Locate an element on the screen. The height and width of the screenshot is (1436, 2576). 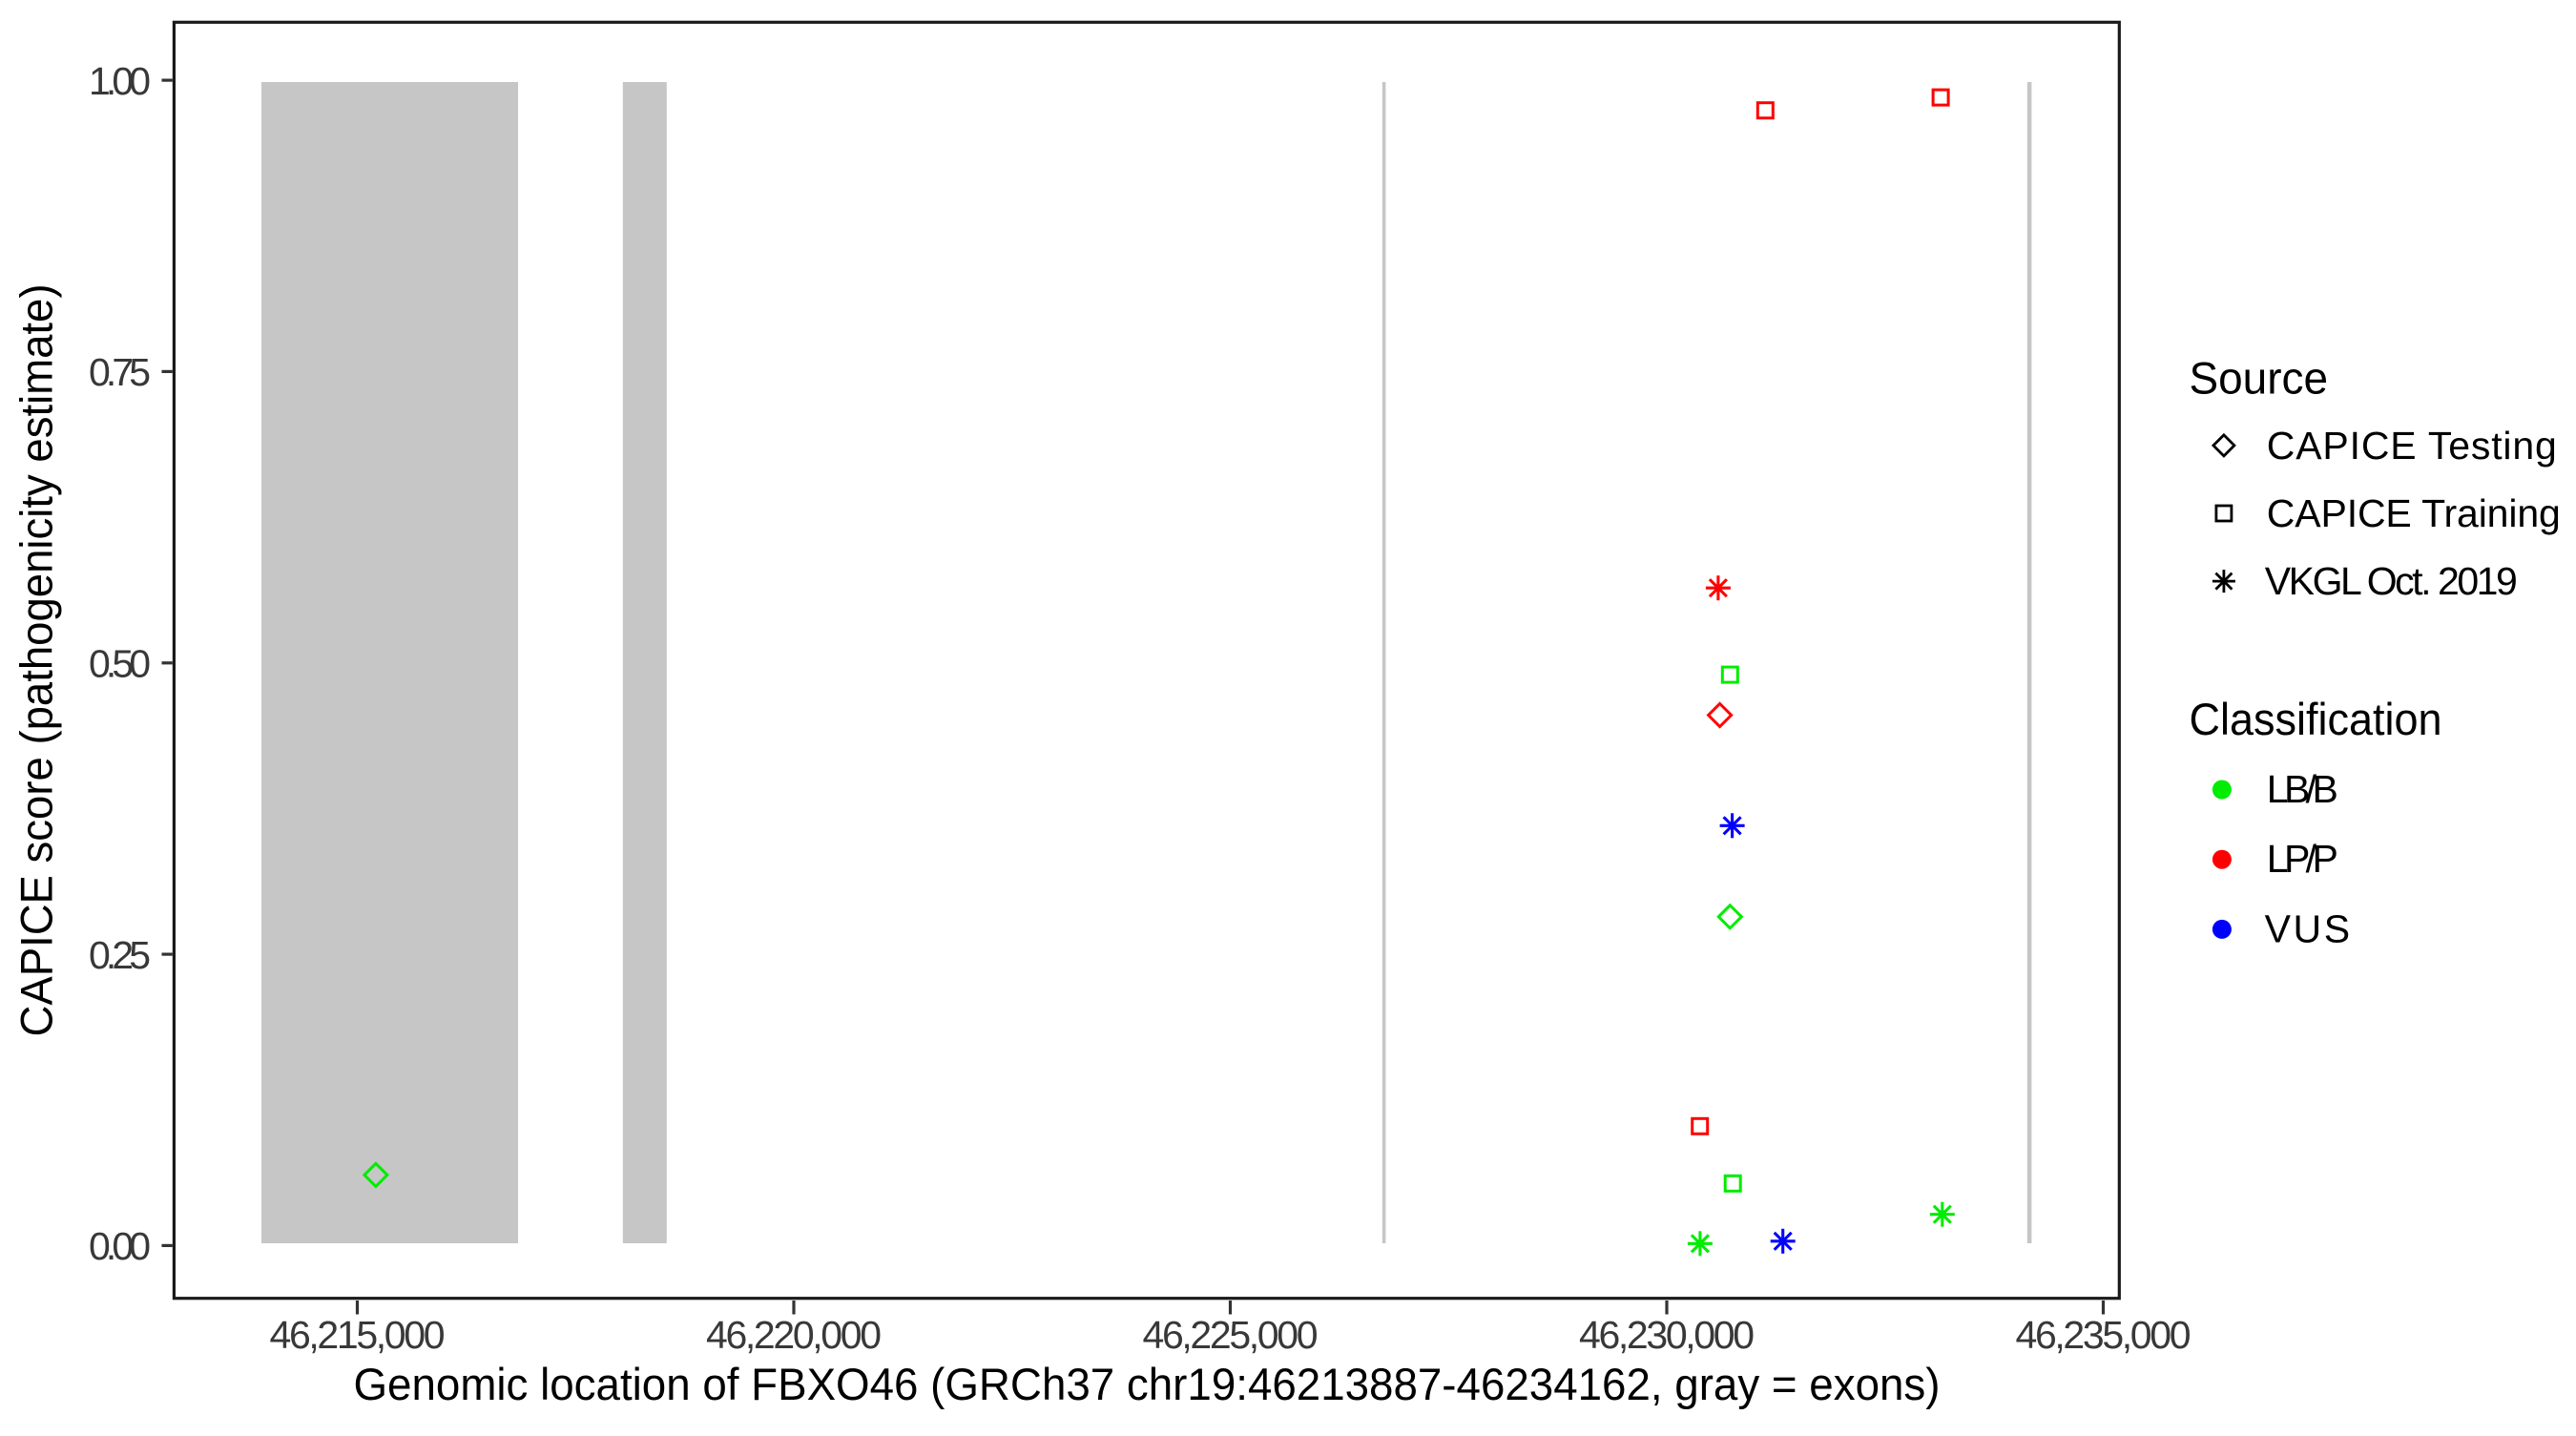
svg-text: 0.00 is located at coordinates (120, 1246).